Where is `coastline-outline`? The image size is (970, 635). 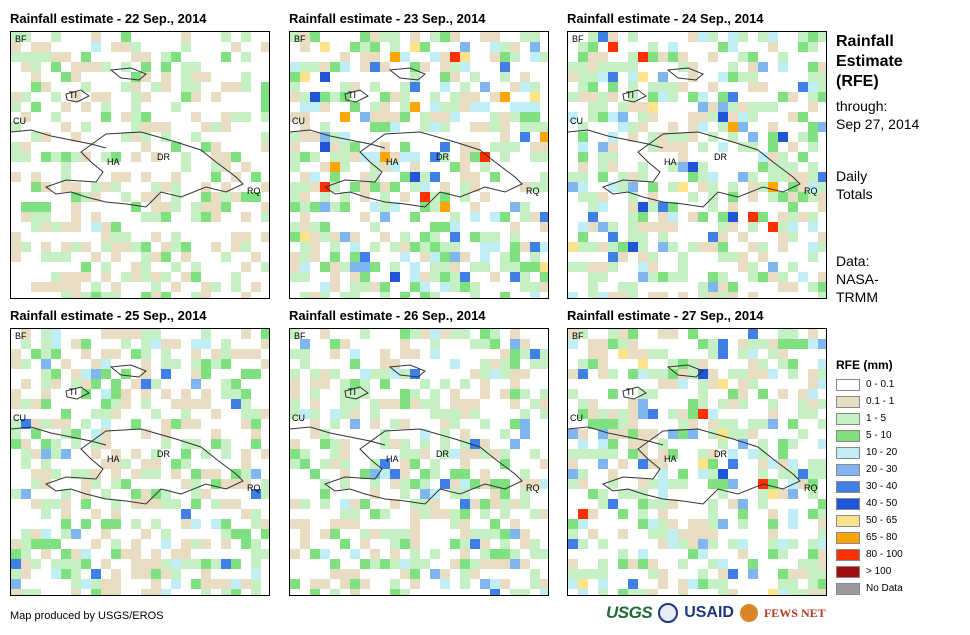 coastline-outline is located at coordinates (701, 169).